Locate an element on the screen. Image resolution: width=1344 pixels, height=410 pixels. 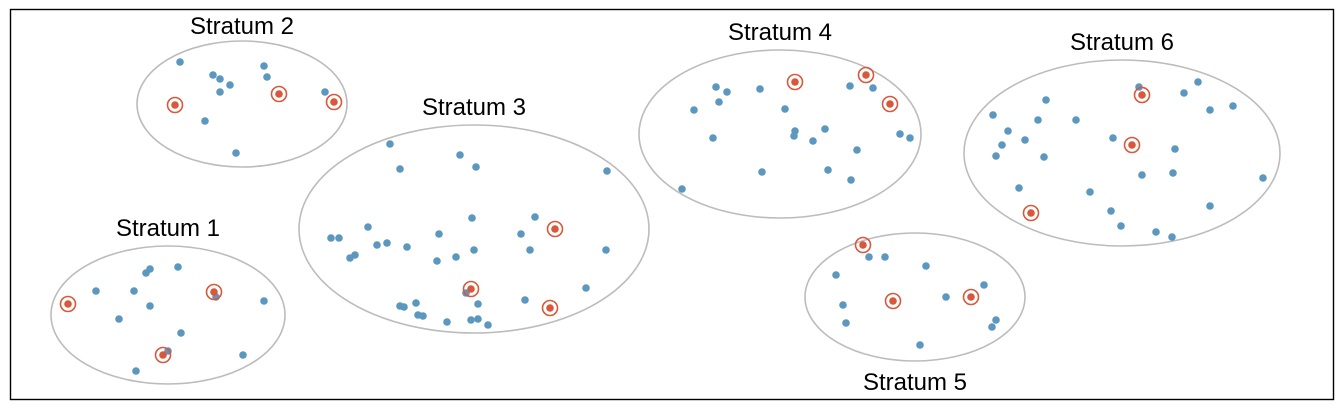
stratum-6: Stratum 6 is located at coordinates (1122, 138).